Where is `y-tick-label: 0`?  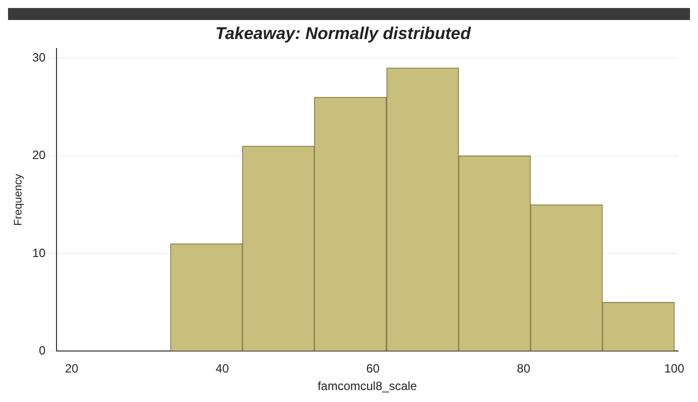 y-tick-label: 0 is located at coordinates (42, 351).